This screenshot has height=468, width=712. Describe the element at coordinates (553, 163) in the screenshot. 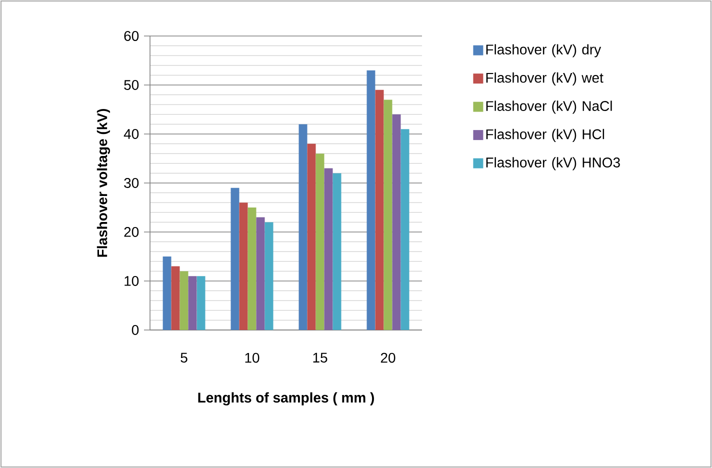

I see `legend-label: Flashover (kV) HNO3` at that location.